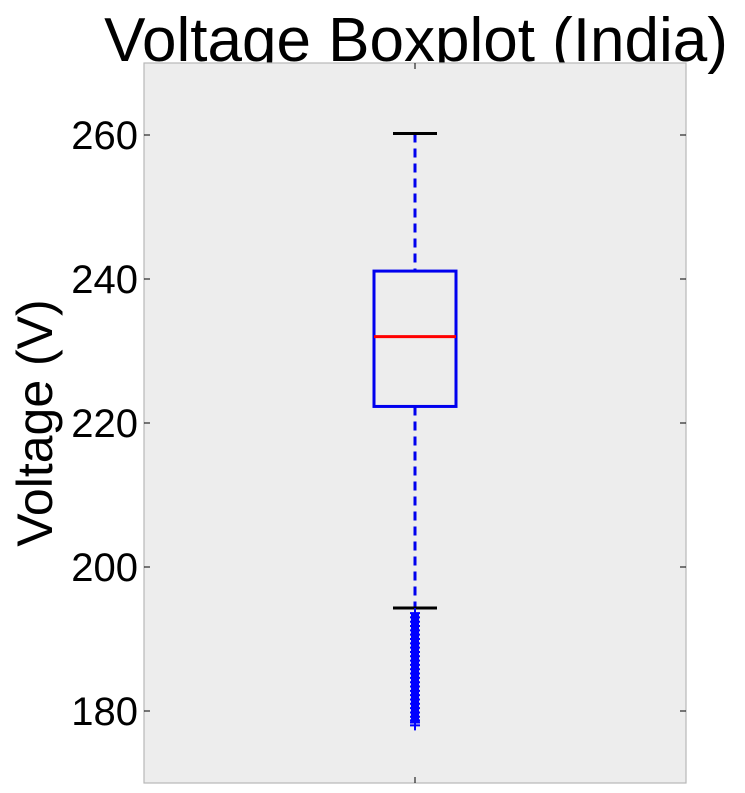  What do you see at coordinates (104, 568) in the screenshot?
I see `y-tick-label: 200` at bounding box center [104, 568].